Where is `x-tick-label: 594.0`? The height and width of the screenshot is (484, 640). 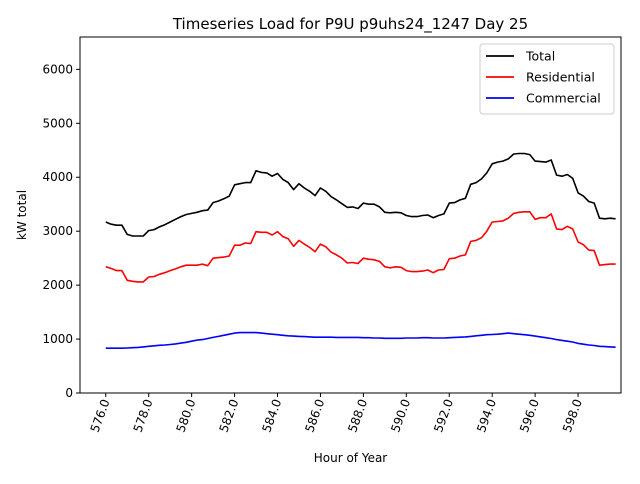 x-tick-label: 594.0 is located at coordinates (486, 415).